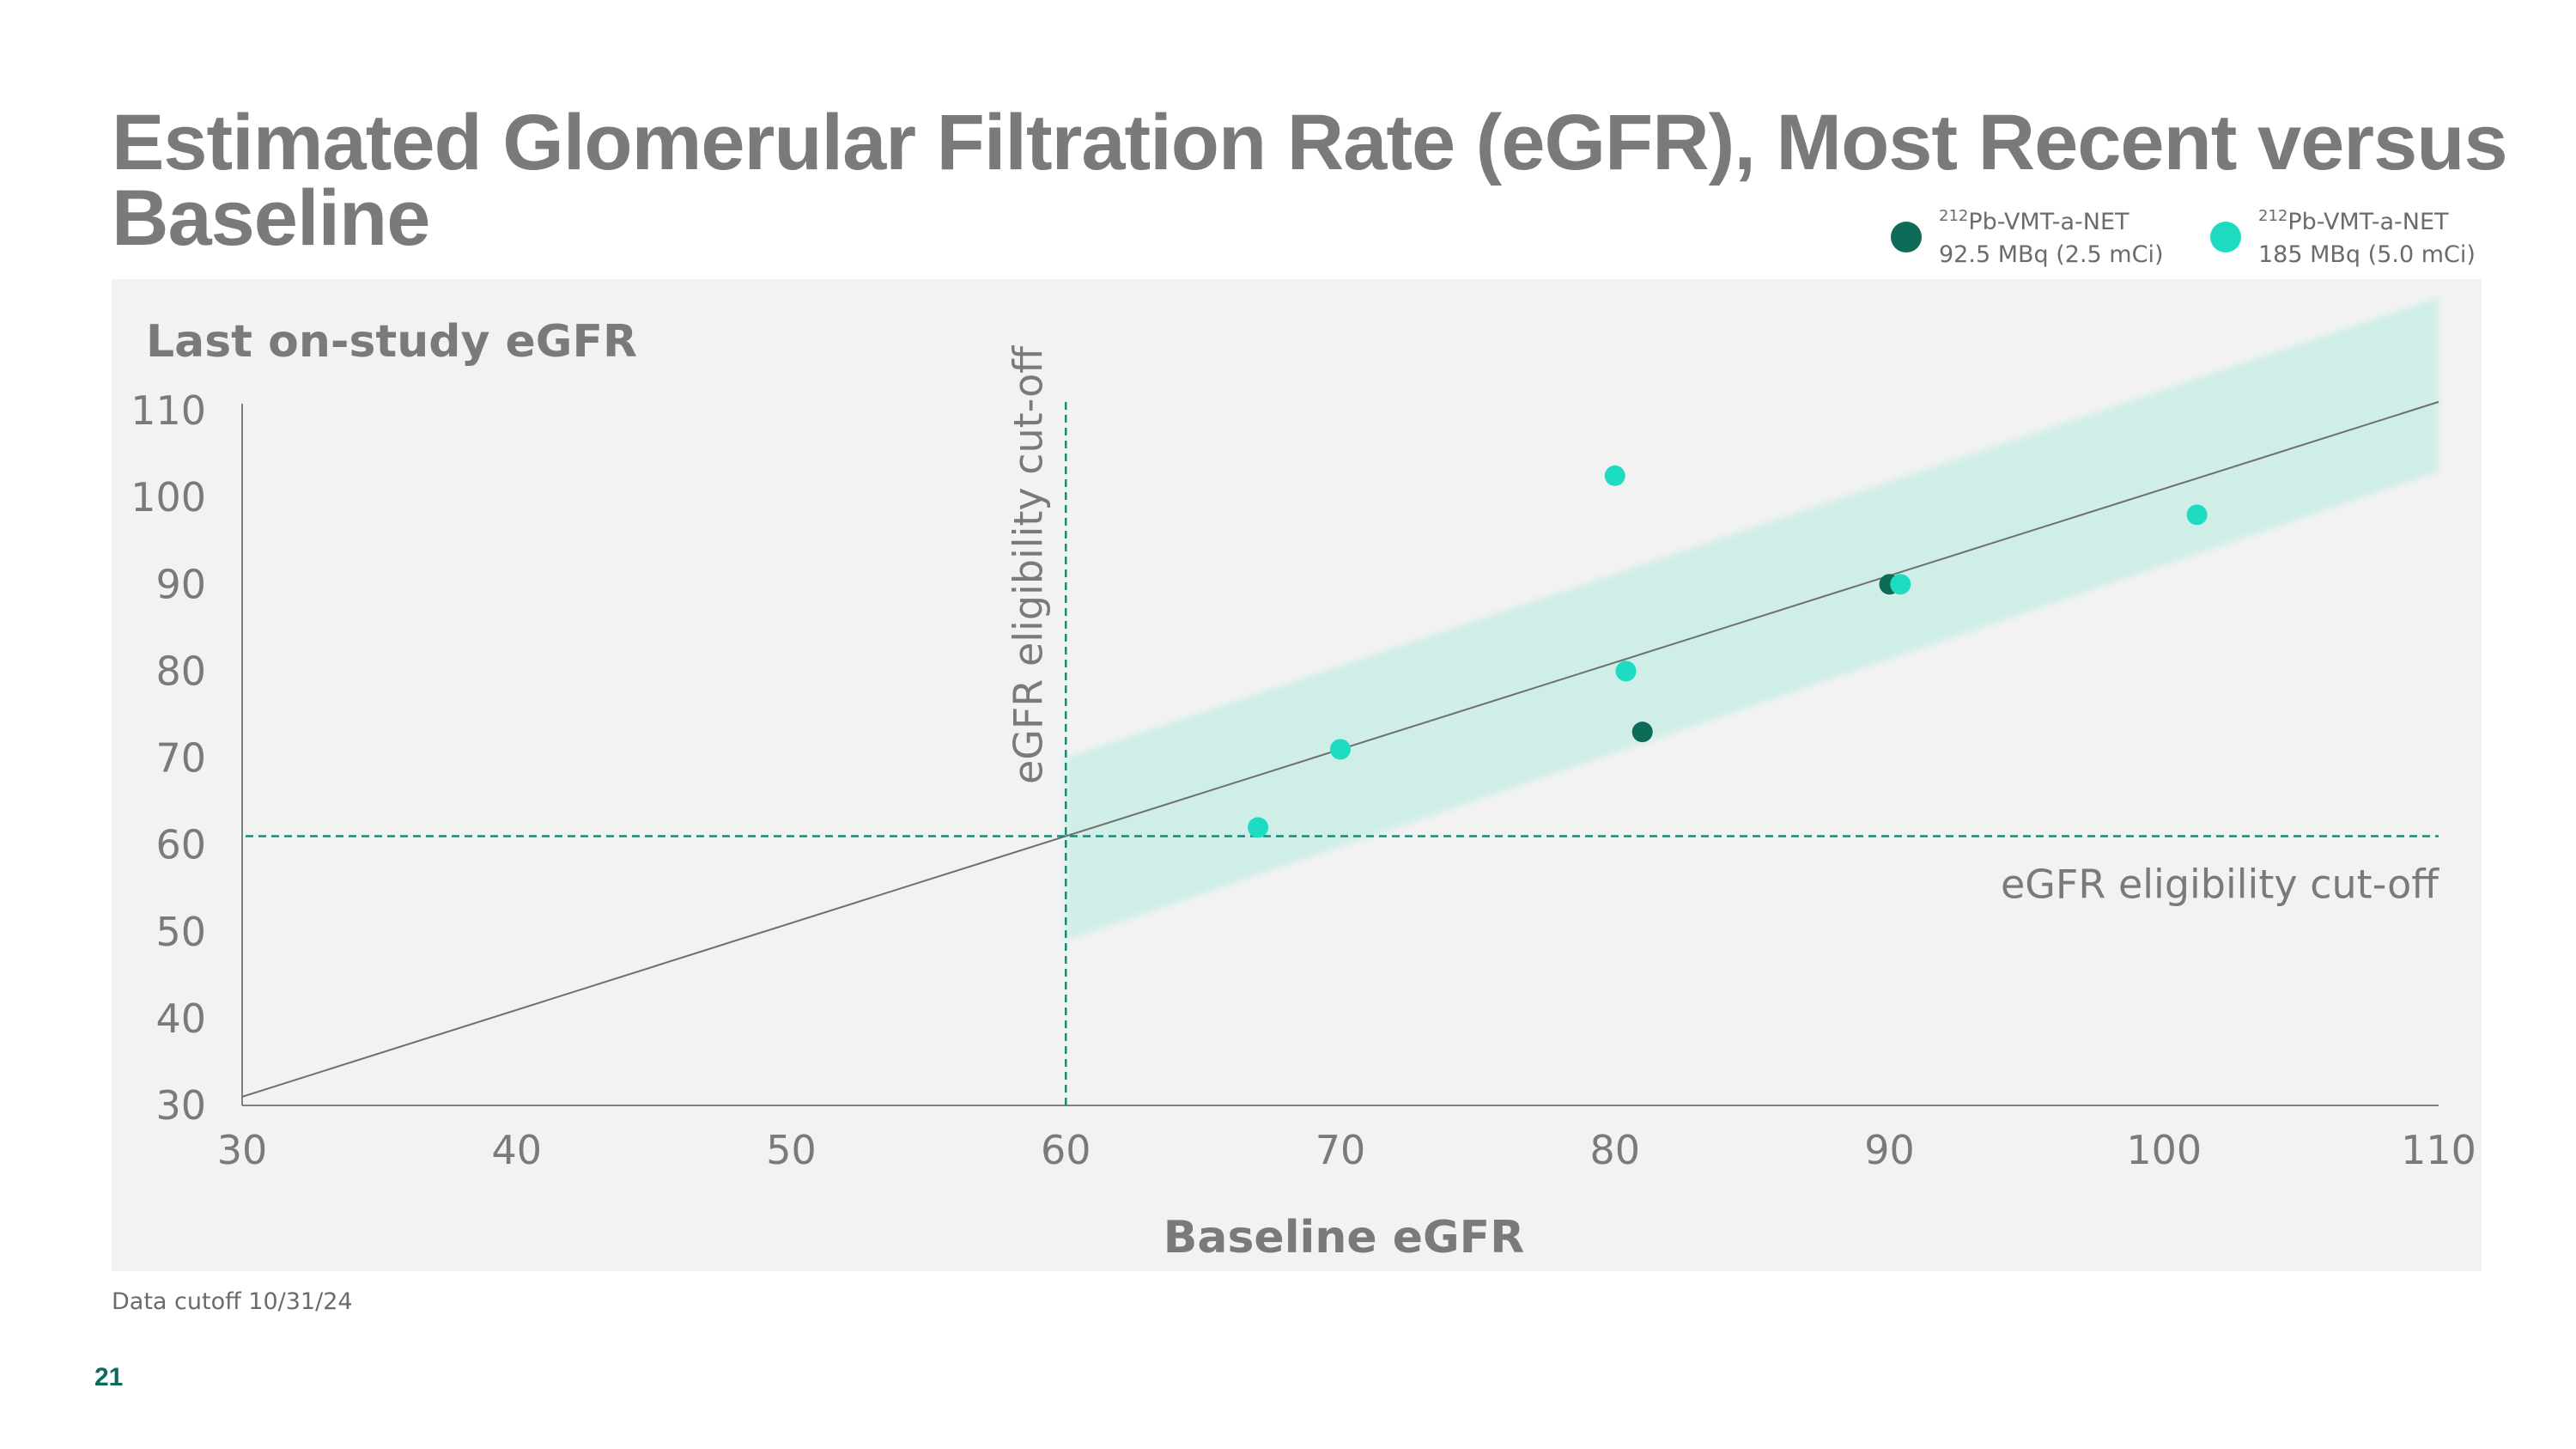 The height and width of the screenshot is (1449, 2576). What do you see at coordinates (792, 1150) in the screenshot?
I see `x-tick-label: 50` at bounding box center [792, 1150].